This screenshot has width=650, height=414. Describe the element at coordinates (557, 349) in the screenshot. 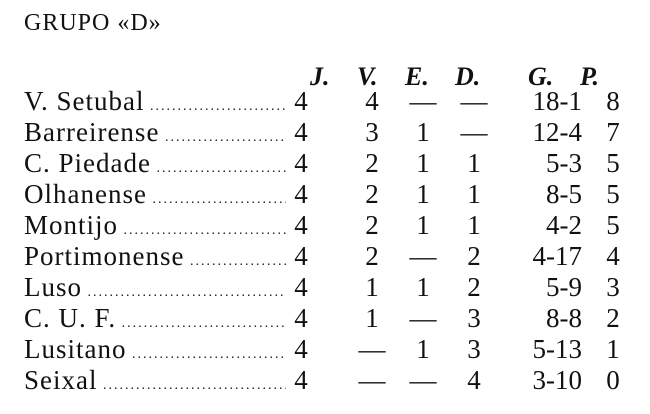

I see `goals: 5-13` at that location.